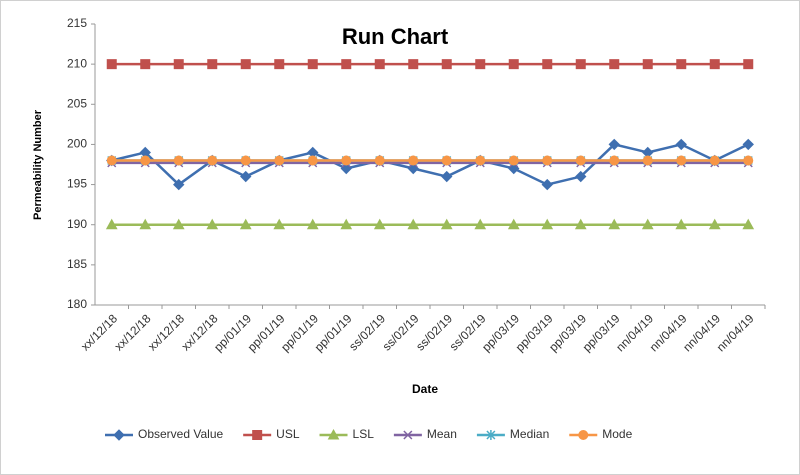 Image resolution: width=800 pixels, height=475 pixels. Describe the element at coordinates (77, 264) in the screenshot. I see `y-tick-label: 185` at that location.